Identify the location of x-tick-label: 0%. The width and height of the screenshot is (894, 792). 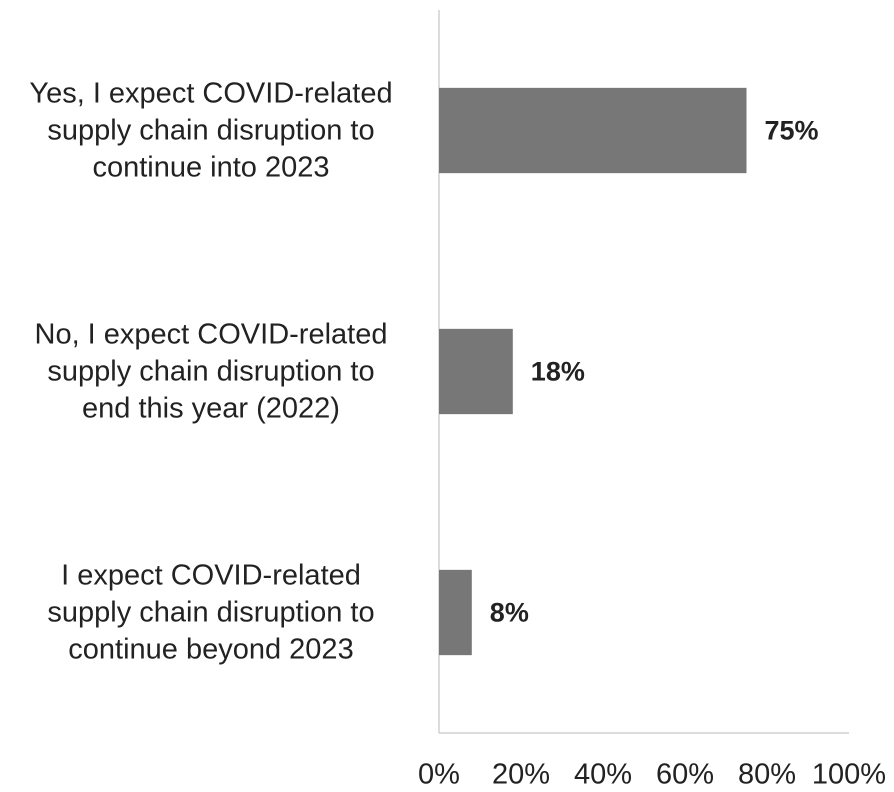
(439, 775).